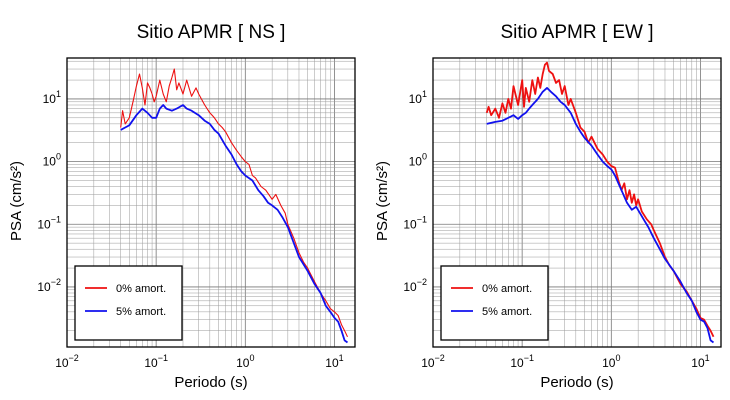 The height and width of the screenshot is (400, 730). I want to click on chart-title: Sitio APMR [ EW ], so click(576, 32).